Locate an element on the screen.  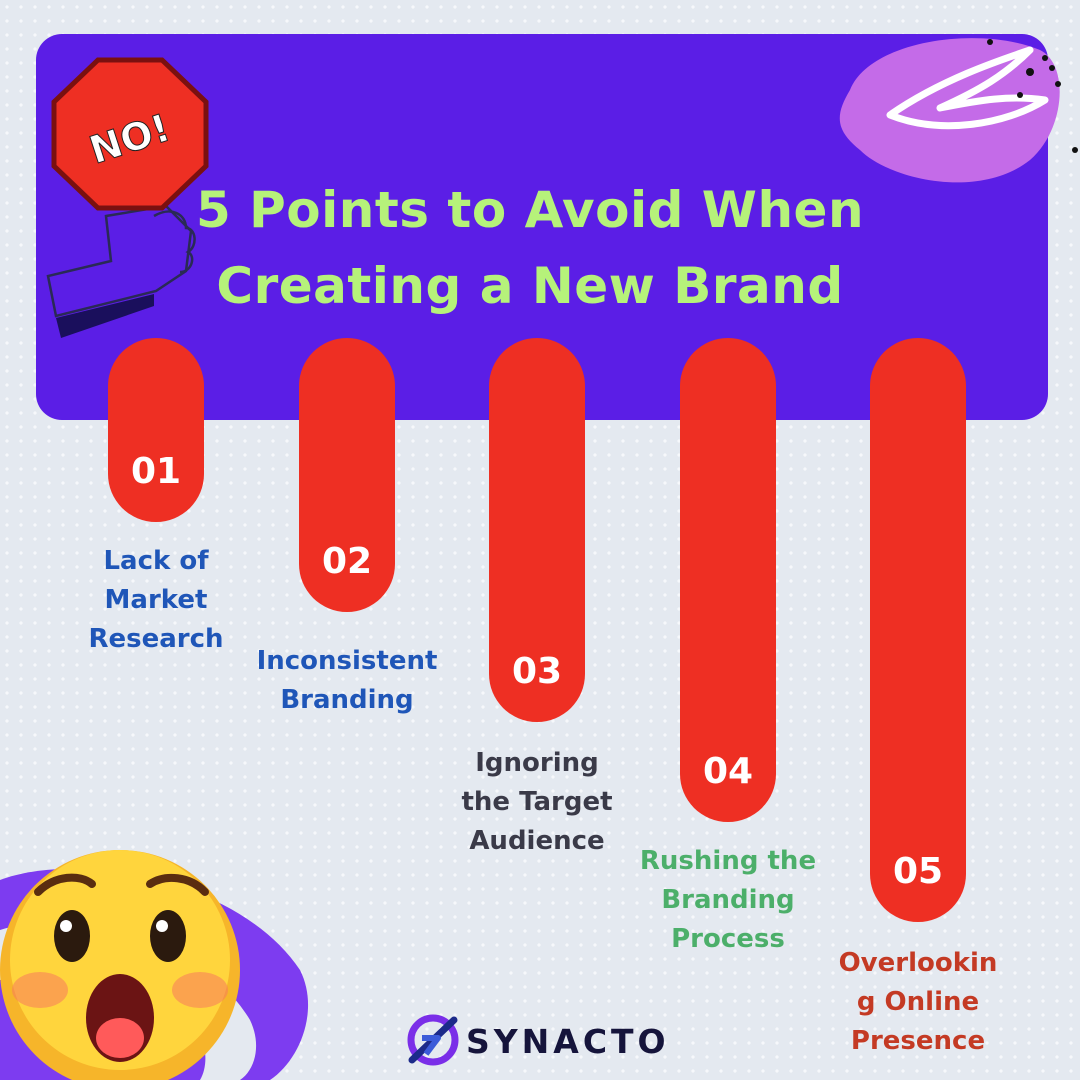
point-number: 01 is located at coordinates (156, 471).